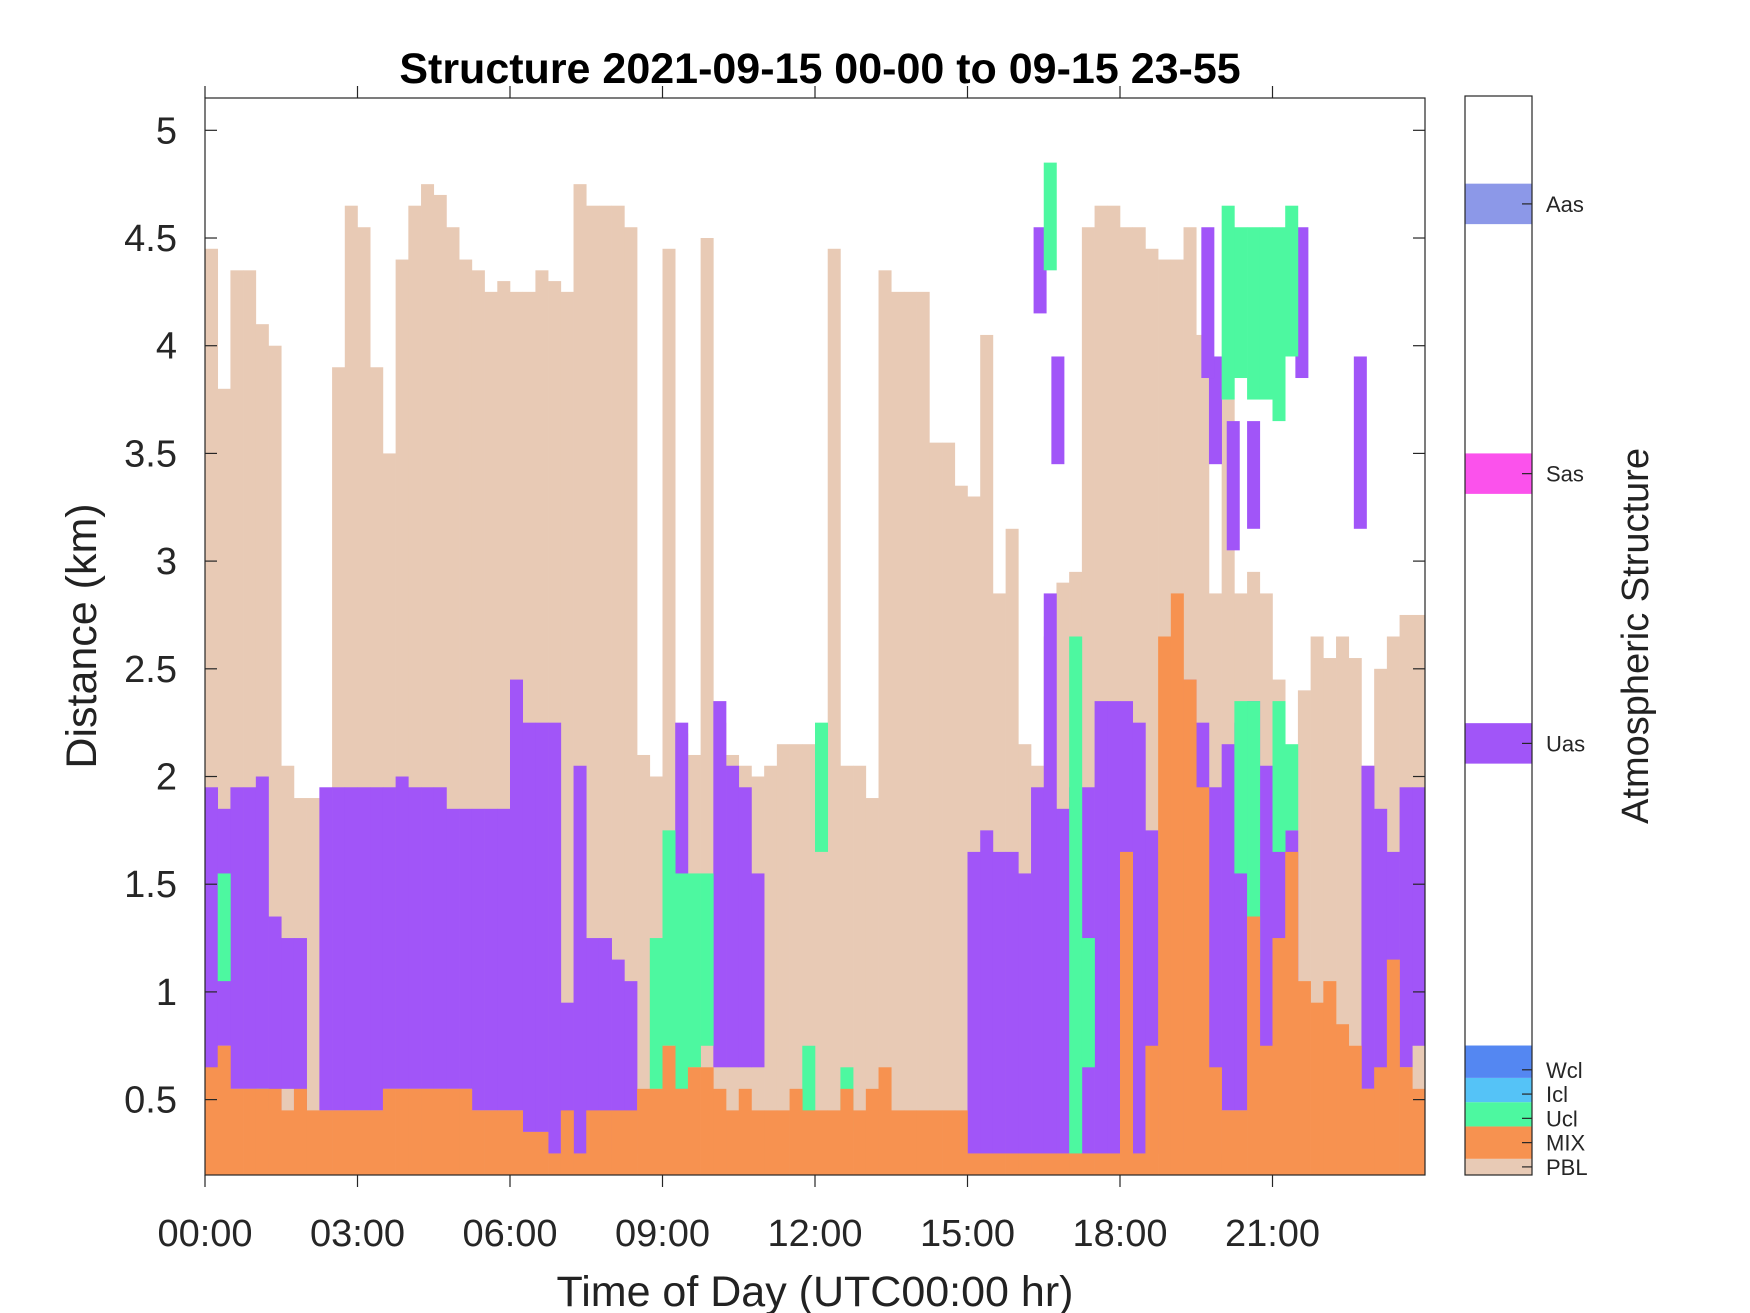  Describe the element at coordinates (1498, 1142) in the screenshot. I see `colorbar-swatch-mix` at that location.